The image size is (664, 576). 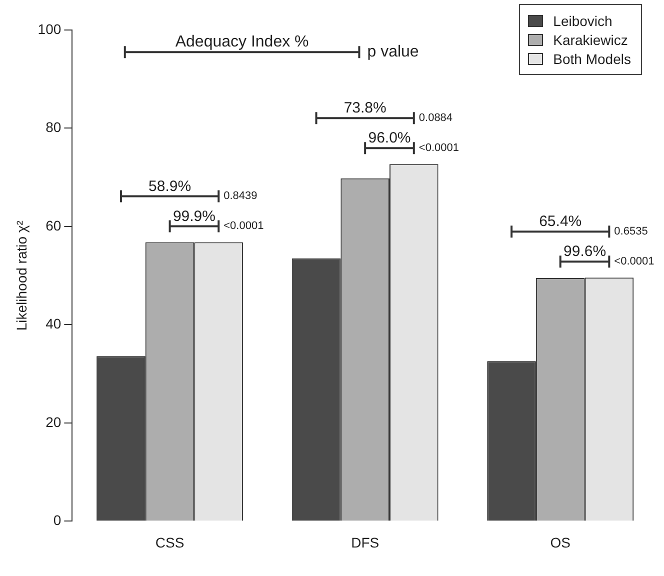 What do you see at coordinates (560, 542) in the screenshot?
I see `x-tick-label: OS` at bounding box center [560, 542].